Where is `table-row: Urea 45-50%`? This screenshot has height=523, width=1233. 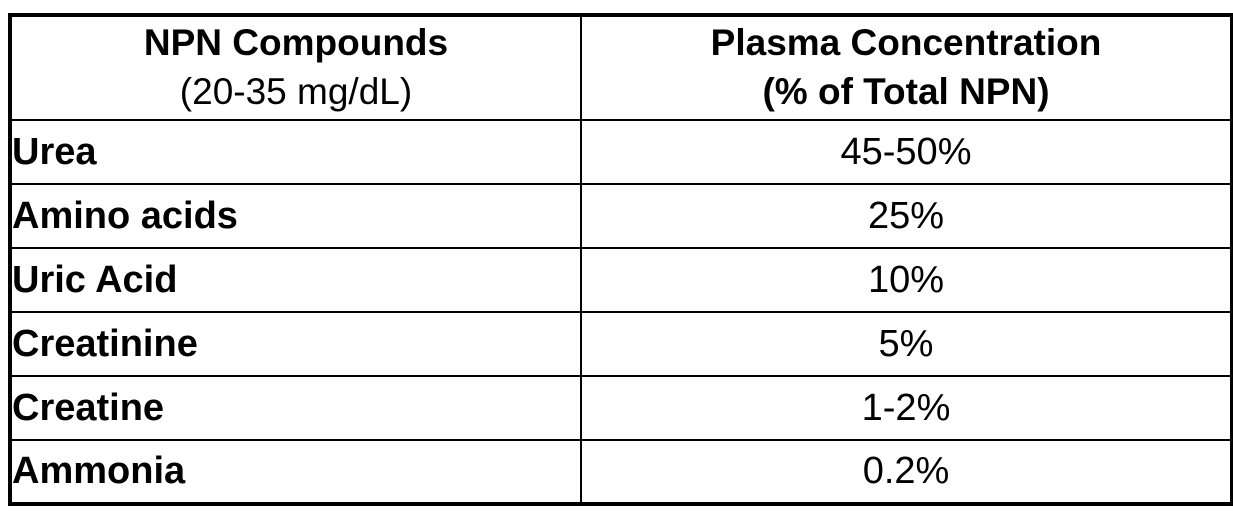 table-row: Urea 45-50% is located at coordinates (620, 152).